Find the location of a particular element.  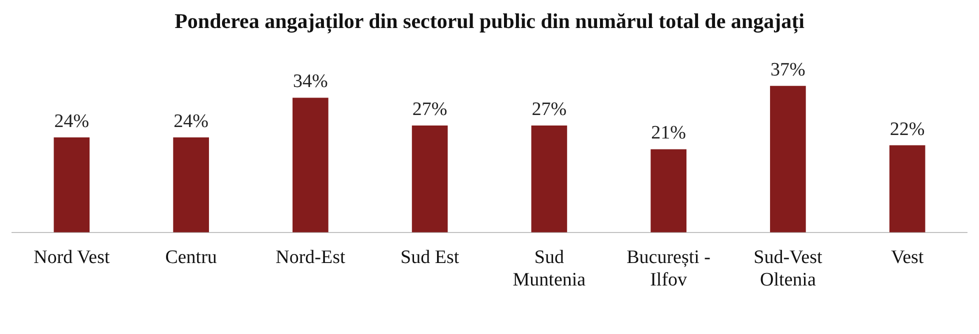

x-tick-label: Sud Muntenia is located at coordinates (549, 268).